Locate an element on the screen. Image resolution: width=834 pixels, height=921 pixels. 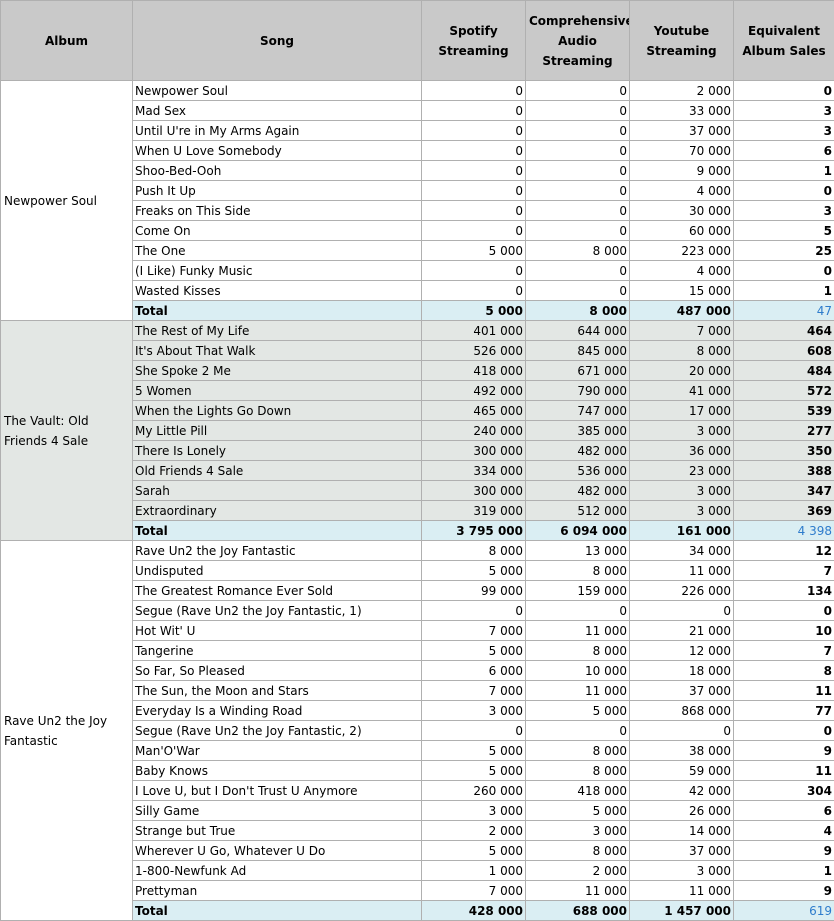
cas-value: 747 000 is located at coordinates (577, 410).